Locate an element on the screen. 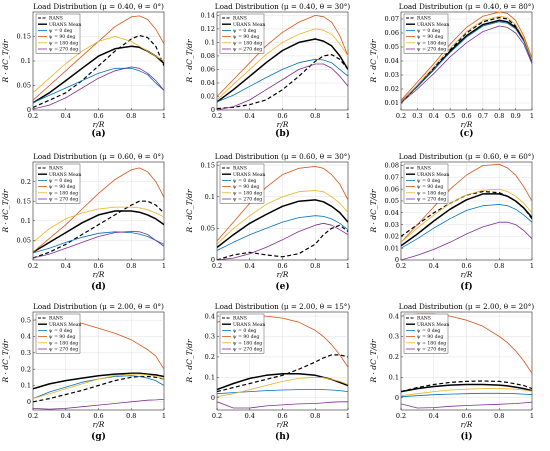 The image size is (550, 451). panel-caption: (d) is located at coordinates (98, 287).